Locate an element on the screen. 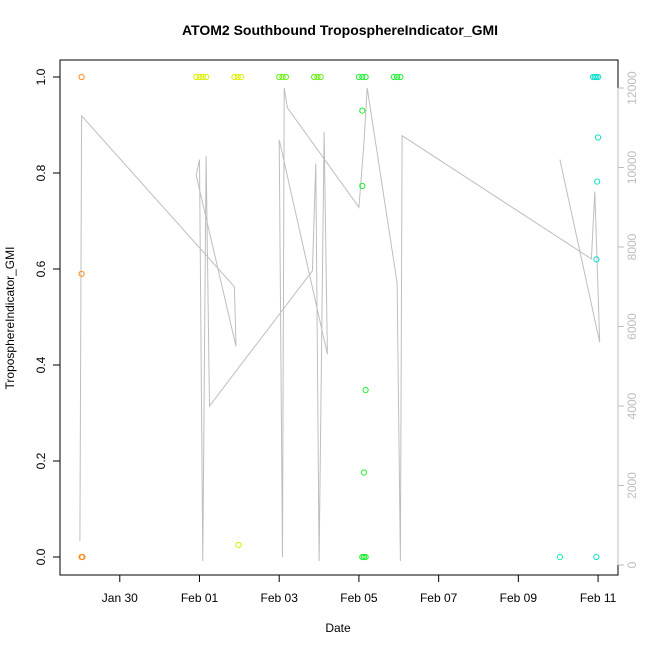 The width and height of the screenshot is (650, 650). x-tick-label: Feb 01 is located at coordinates (200, 598).